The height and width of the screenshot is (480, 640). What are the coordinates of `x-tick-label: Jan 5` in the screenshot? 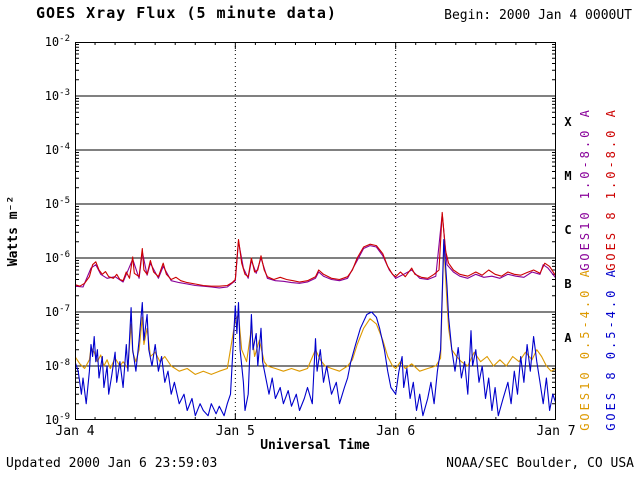 It's located at (235, 431).